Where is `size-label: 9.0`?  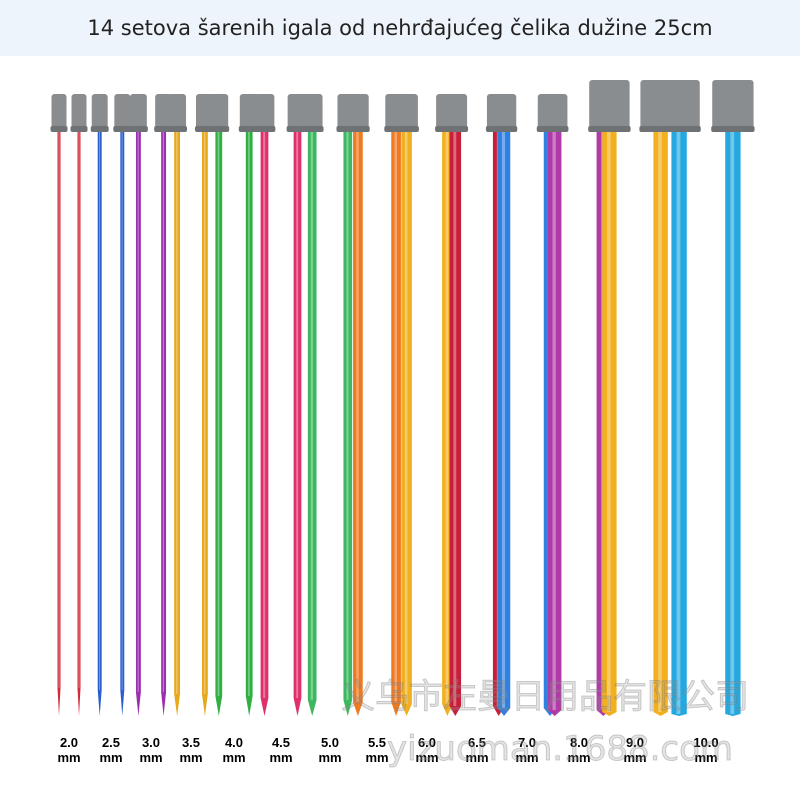 size-label: 9.0 is located at coordinates (635, 742).